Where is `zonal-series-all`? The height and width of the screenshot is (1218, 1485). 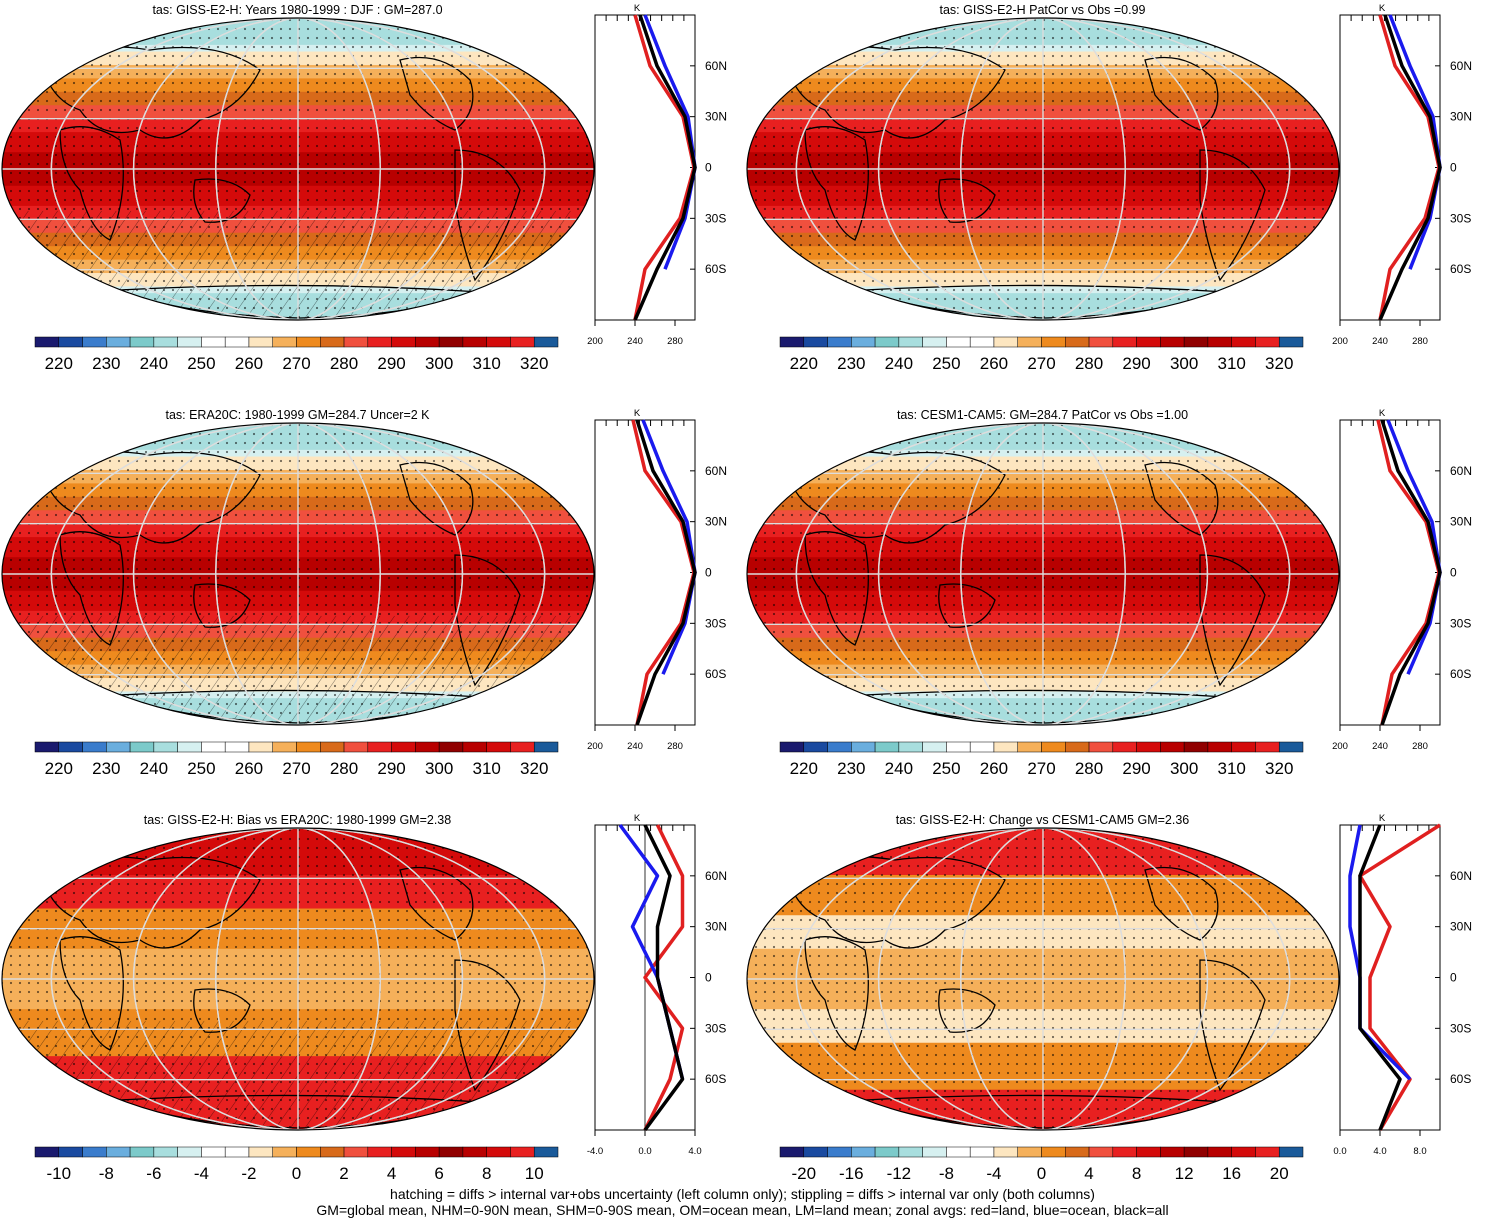
zonal-series-all is located at coordinates (1380, 977).